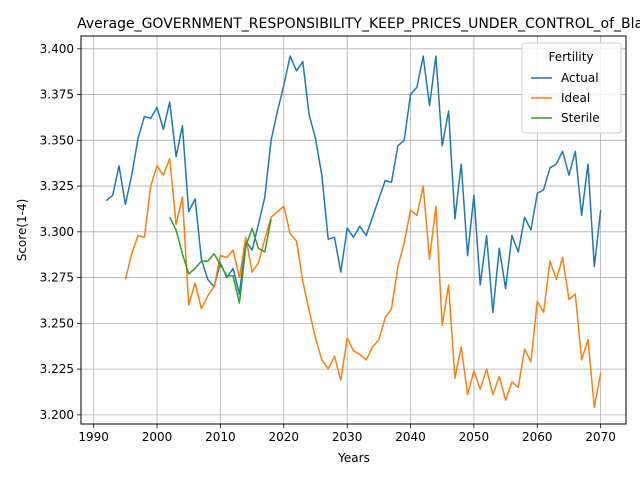 This screenshot has height=480, width=640. I want to click on y-tick-label: 3.400, so click(57, 49).